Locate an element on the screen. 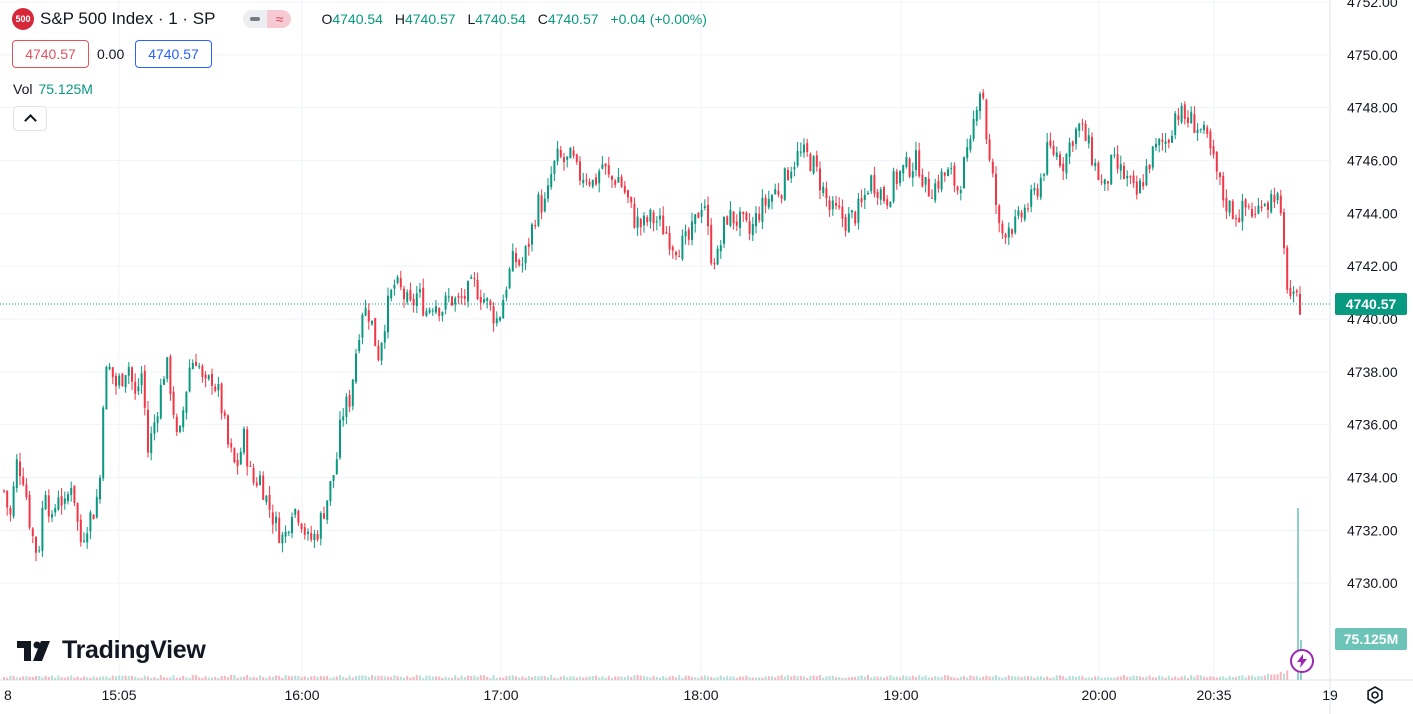 The image size is (1413, 714). collapse-legend-button is located at coordinates (30, 118).